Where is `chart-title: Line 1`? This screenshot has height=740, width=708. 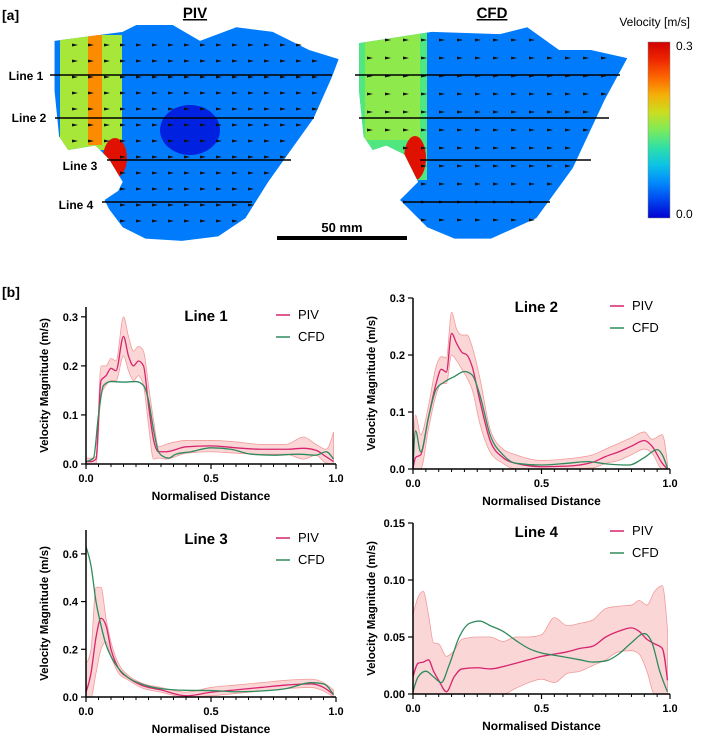 chart-title: Line 1 is located at coordinates (206, 316).